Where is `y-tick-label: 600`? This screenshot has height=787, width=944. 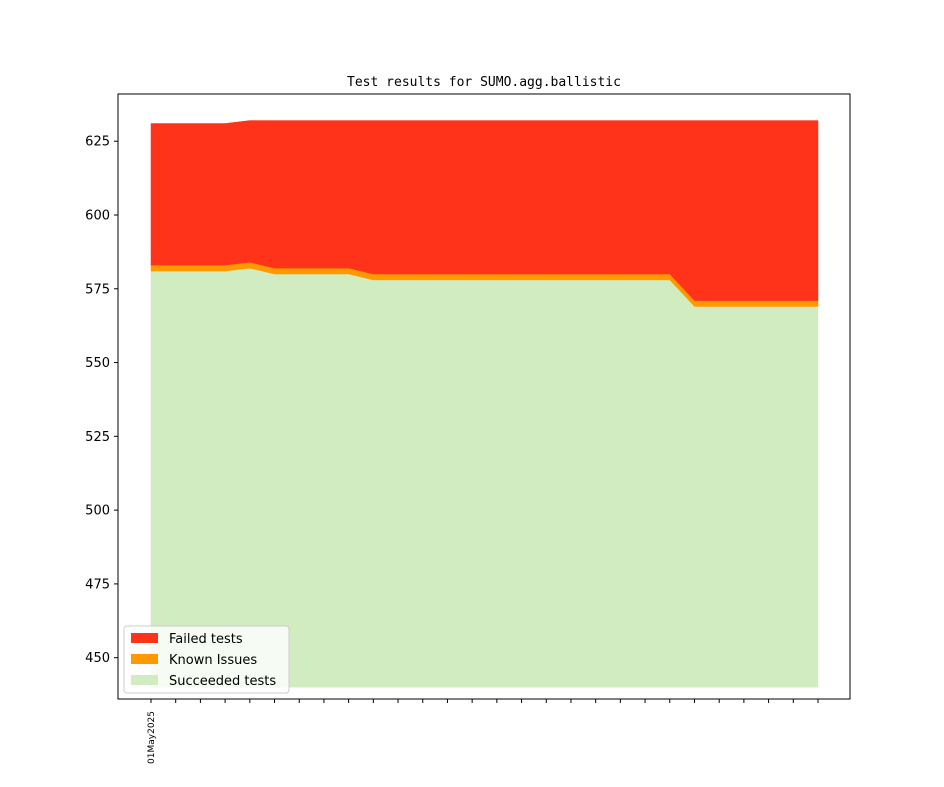
y-tick-label: 600 is located at coordinates (97, 216).